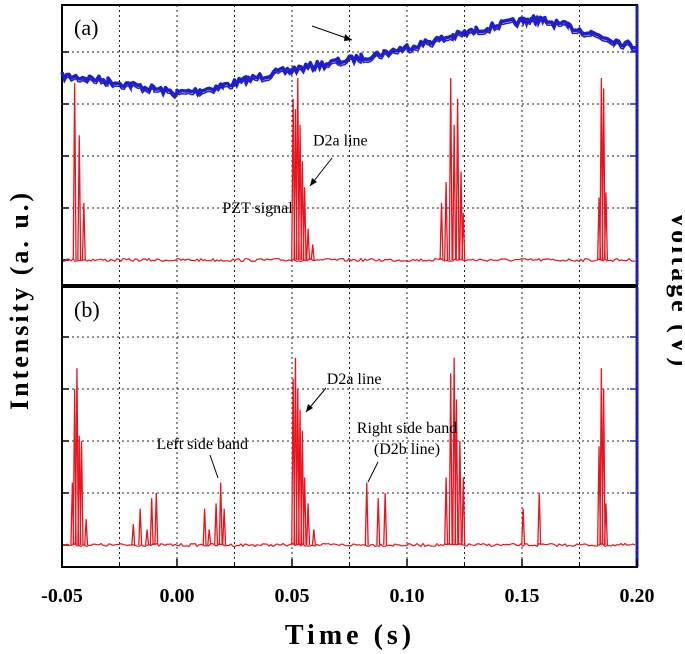 The image size is (685, 654). Describe the element at coordinates (86, 27) in the screenshot. I see `panel-label: (a)` at that location.